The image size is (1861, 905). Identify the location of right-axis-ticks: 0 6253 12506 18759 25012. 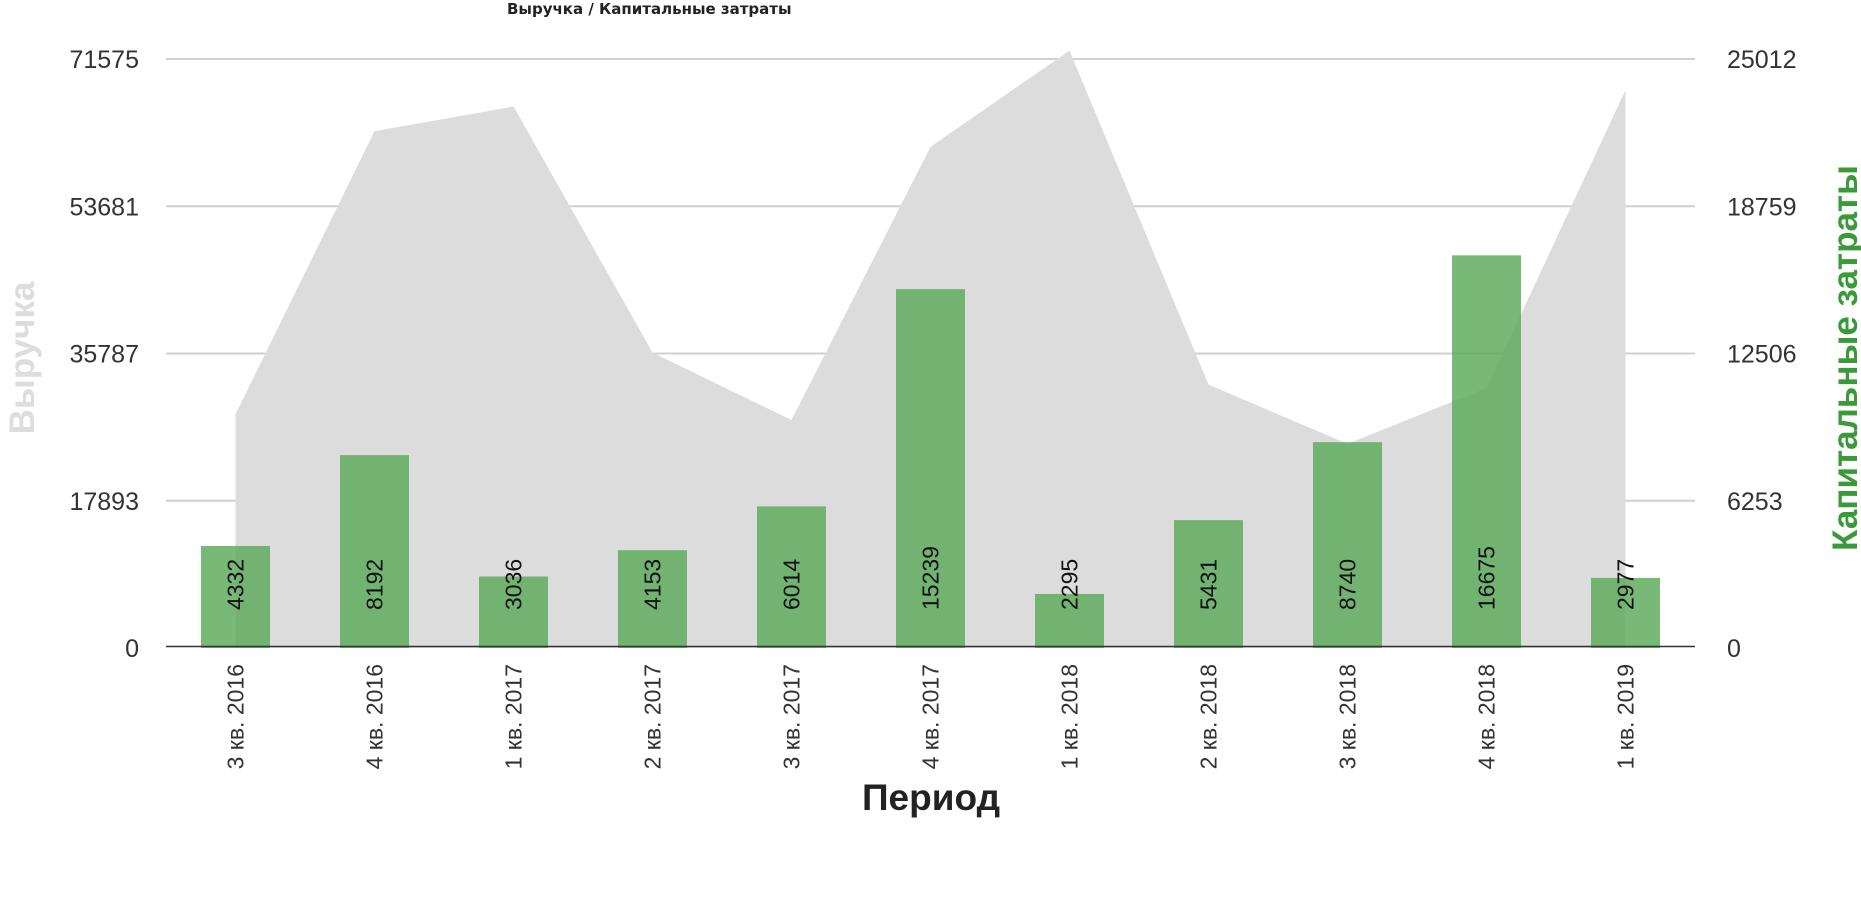
(1762, 354).